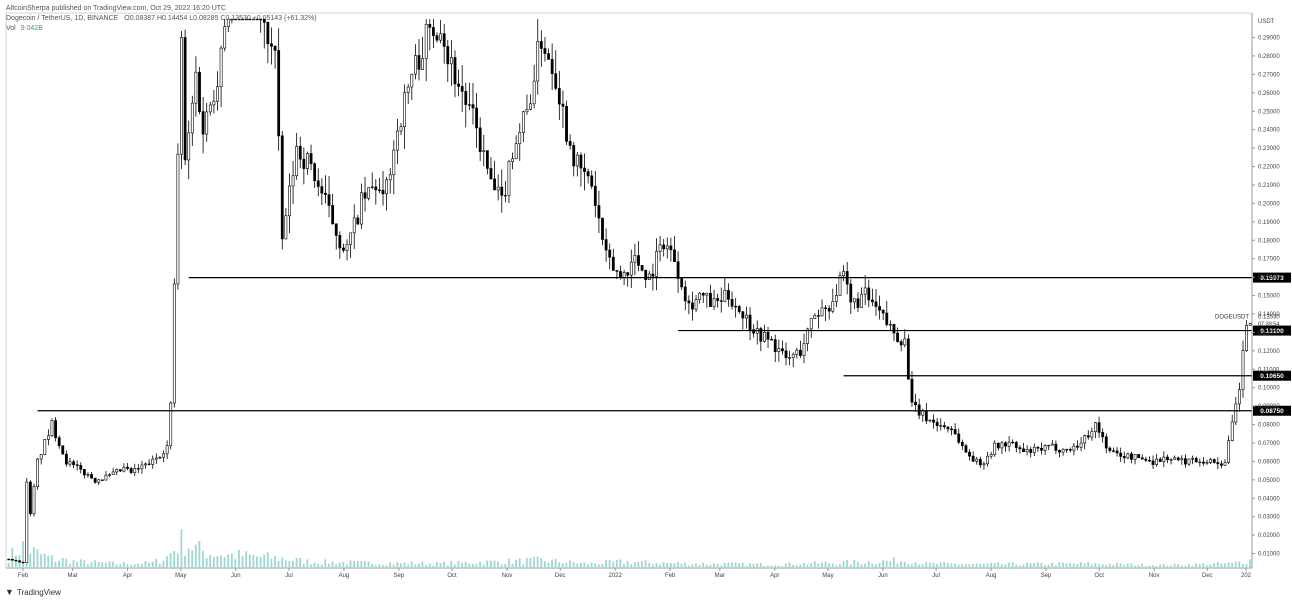  What do you see at coordinates (33, 592) in the screenshot?
I see `tradingview-footer: ▼ TradingView` at bounding box center [33, 592].